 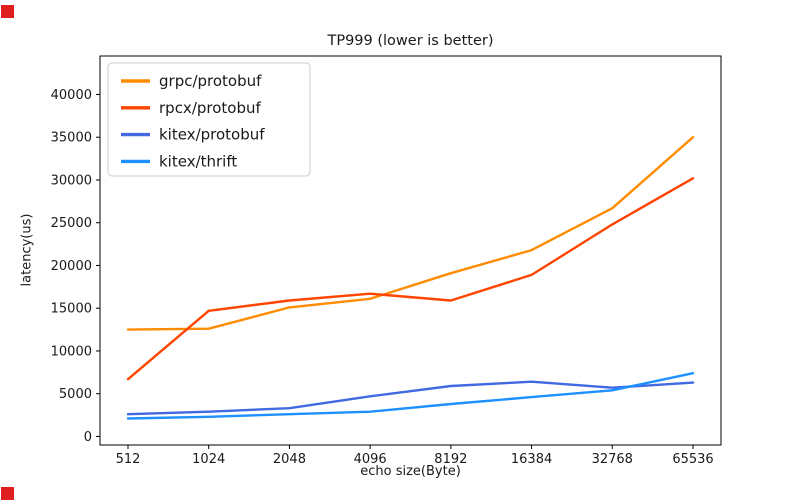 I want to click on y-axis-label: latency(us), so click(x=27, y=250).